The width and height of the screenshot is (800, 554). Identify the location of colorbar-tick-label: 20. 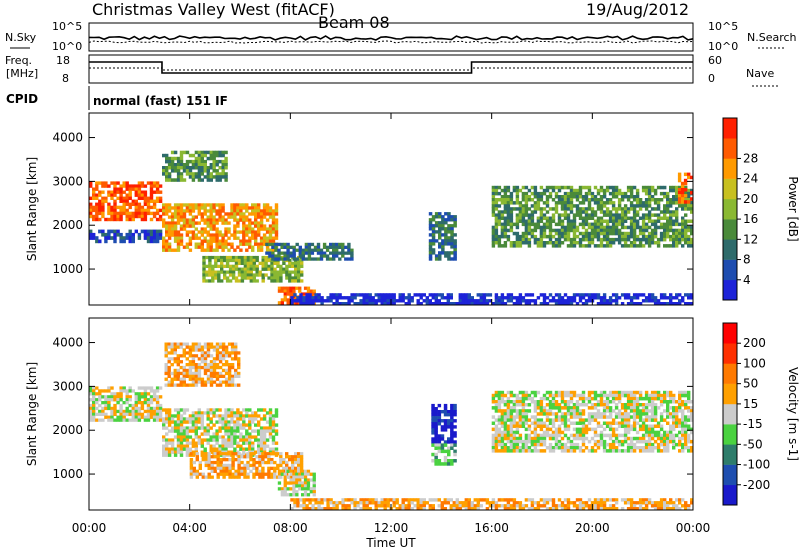
(750, 199).